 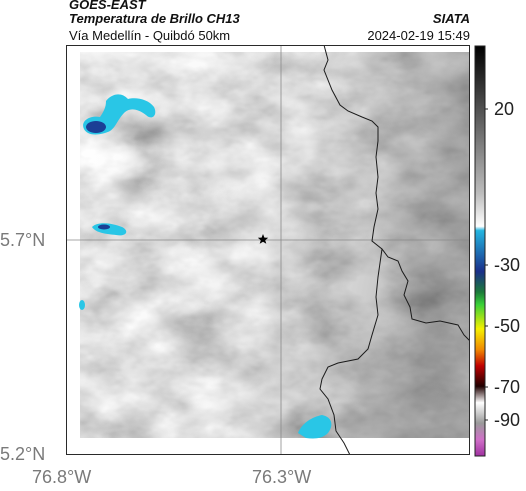 I want to click on cold-cloud-edge, so click(x=82, y=305).